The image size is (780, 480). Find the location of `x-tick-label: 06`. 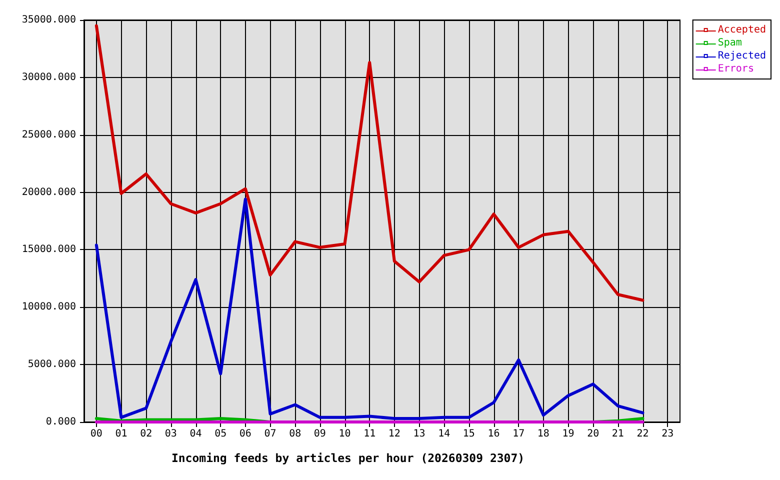

x-tick-label: 06 is located at coordinates (245, 434).